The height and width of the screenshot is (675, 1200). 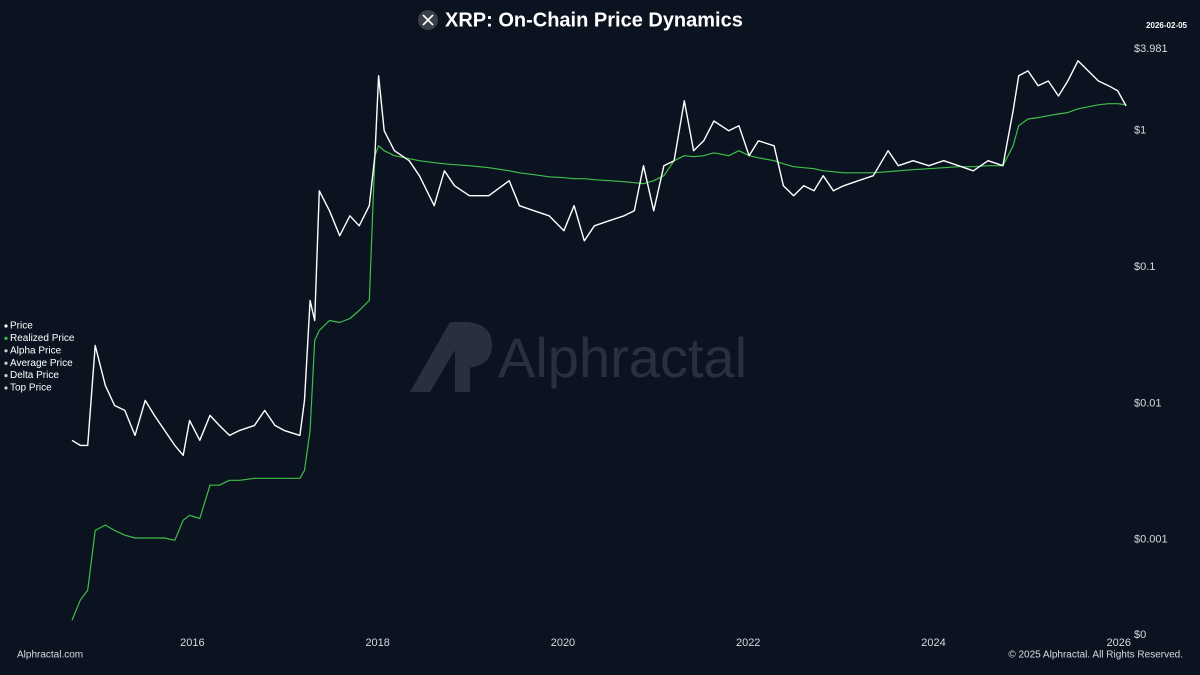 What do you see at coordinates (1140, 635) in the screenshot?
I see `y-tick-label: $0` at bounding box center [1140, 635].